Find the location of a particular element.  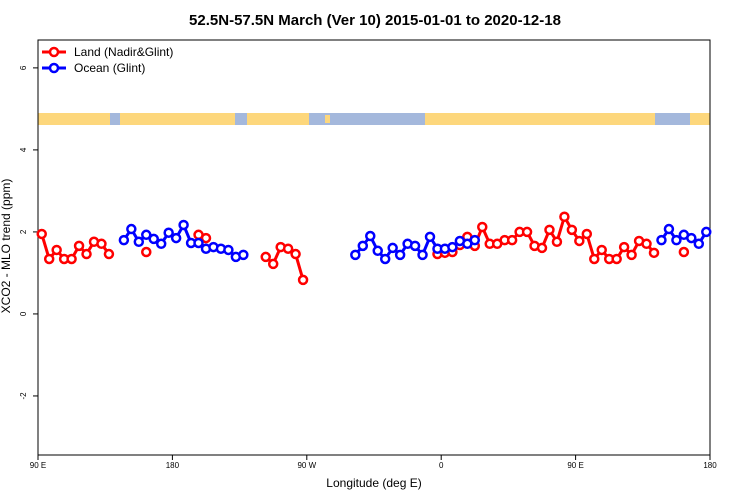

y-tick-label: -2 is located at coordinates (23, 396).